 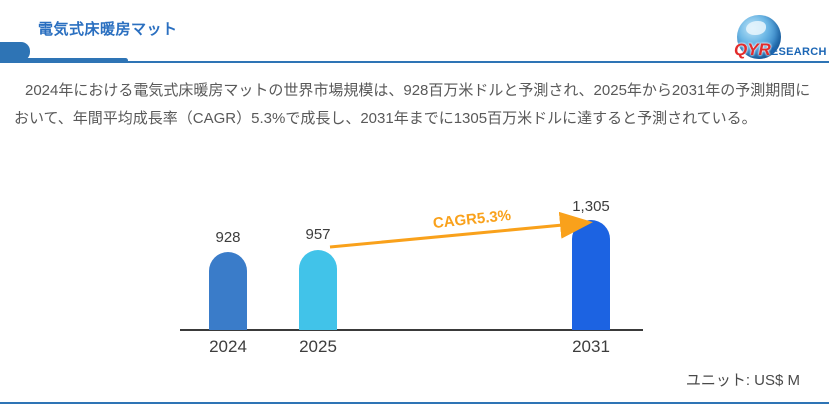 I want to click on unit-label: ユニット: US$ M, so click(x=742, y=380).